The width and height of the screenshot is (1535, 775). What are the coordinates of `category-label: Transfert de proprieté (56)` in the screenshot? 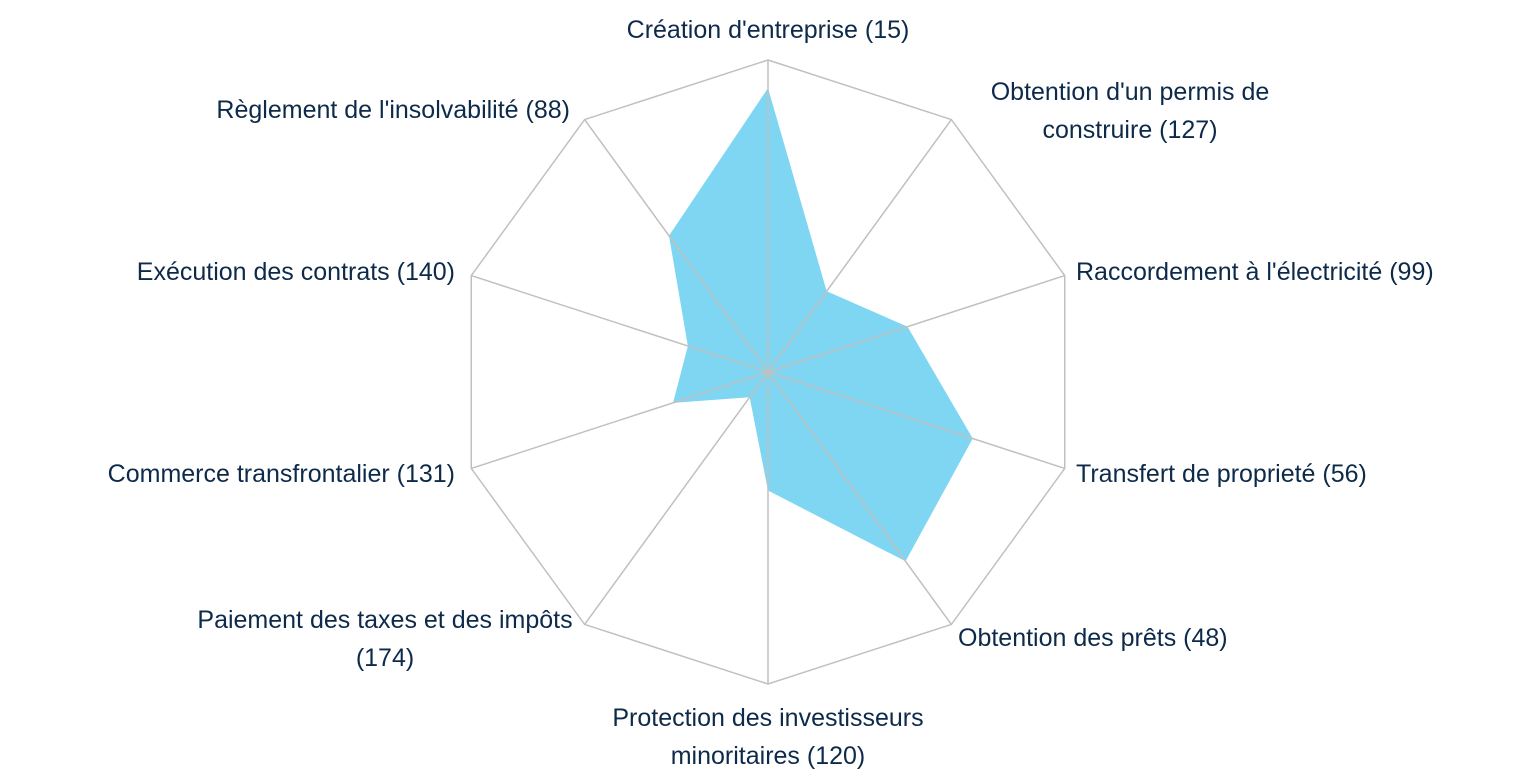 It's located at (1221, 474).